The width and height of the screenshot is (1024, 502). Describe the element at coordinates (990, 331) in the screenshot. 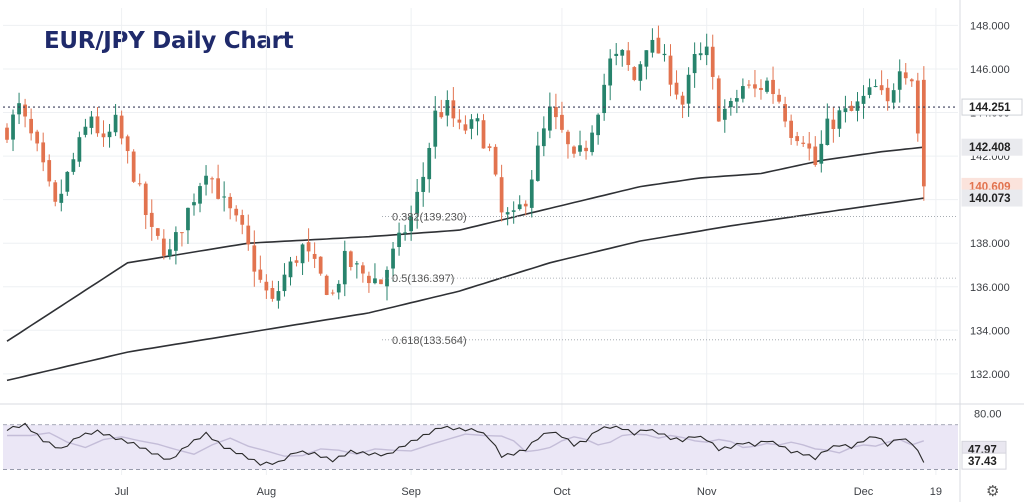

I see `y-tick-label: 134.000` at that location.